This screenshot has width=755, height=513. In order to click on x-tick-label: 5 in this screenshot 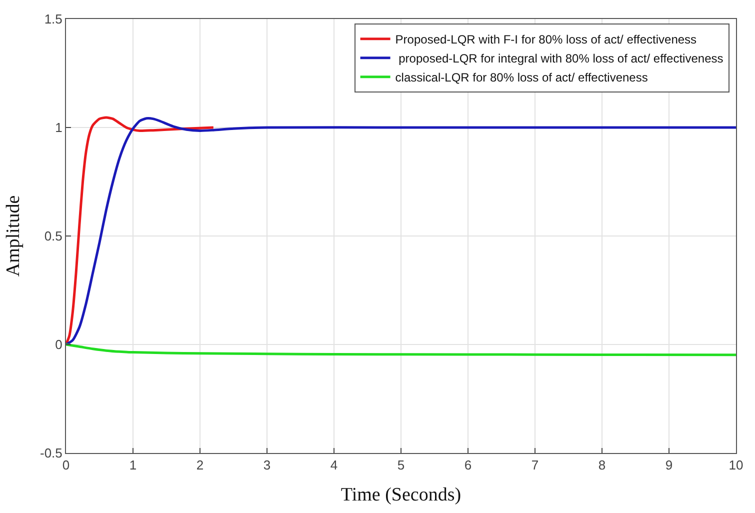, I will do `click(401, 465)`.